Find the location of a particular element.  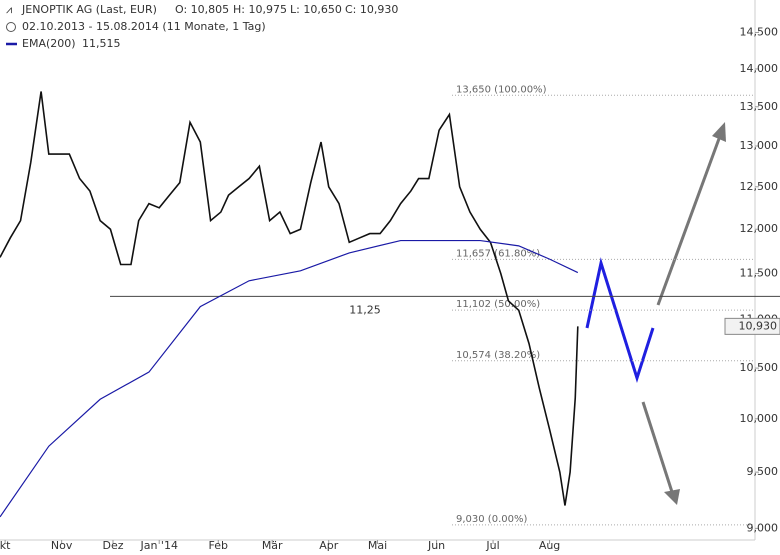

x-tick-label: Mai is located at coordinates (377, 545).